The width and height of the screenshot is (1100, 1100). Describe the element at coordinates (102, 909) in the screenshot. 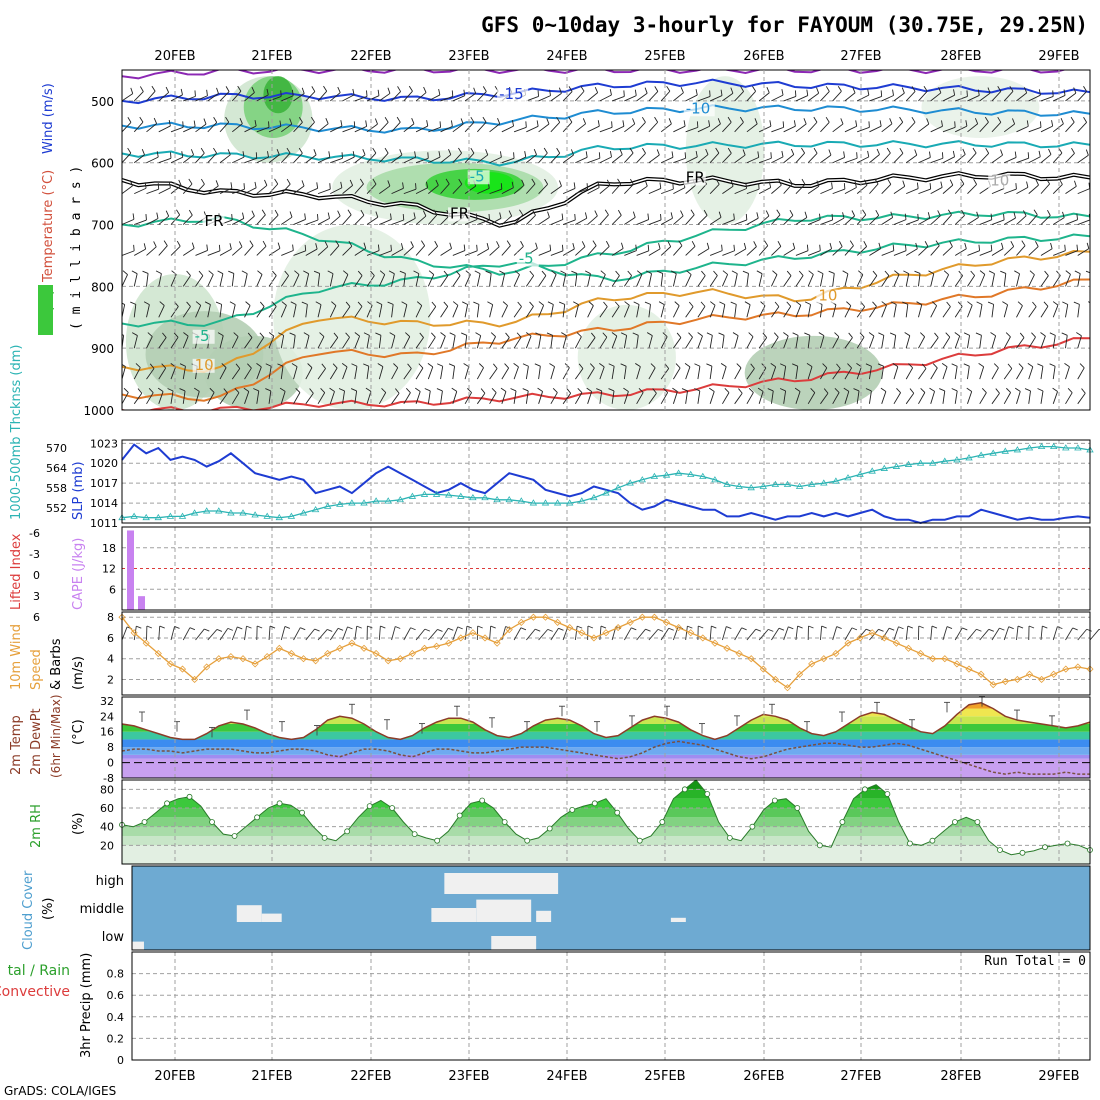

I see `cloud-level-label: middle` at that location.